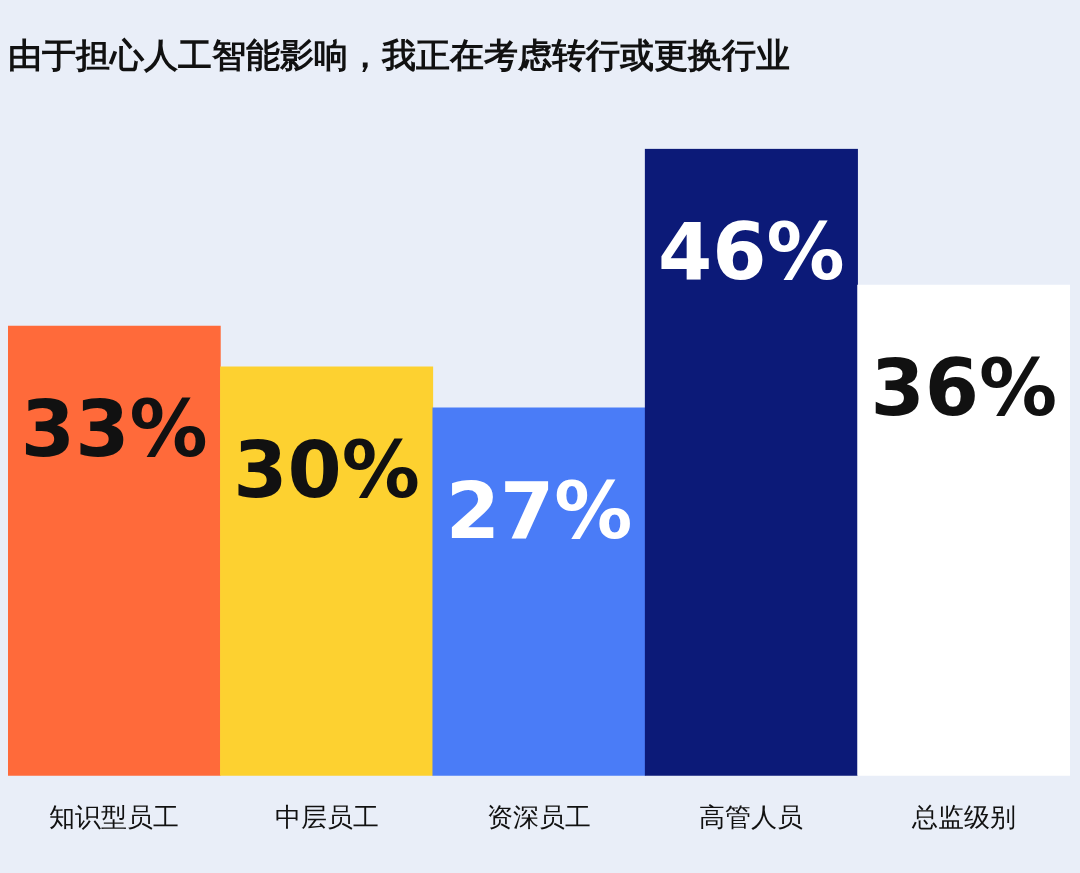 The image size is (1080, 873). What do you see at coordinates (326, 470) in the screenshot?
I see `data-label: 30%` at bounding box center [326, 470].